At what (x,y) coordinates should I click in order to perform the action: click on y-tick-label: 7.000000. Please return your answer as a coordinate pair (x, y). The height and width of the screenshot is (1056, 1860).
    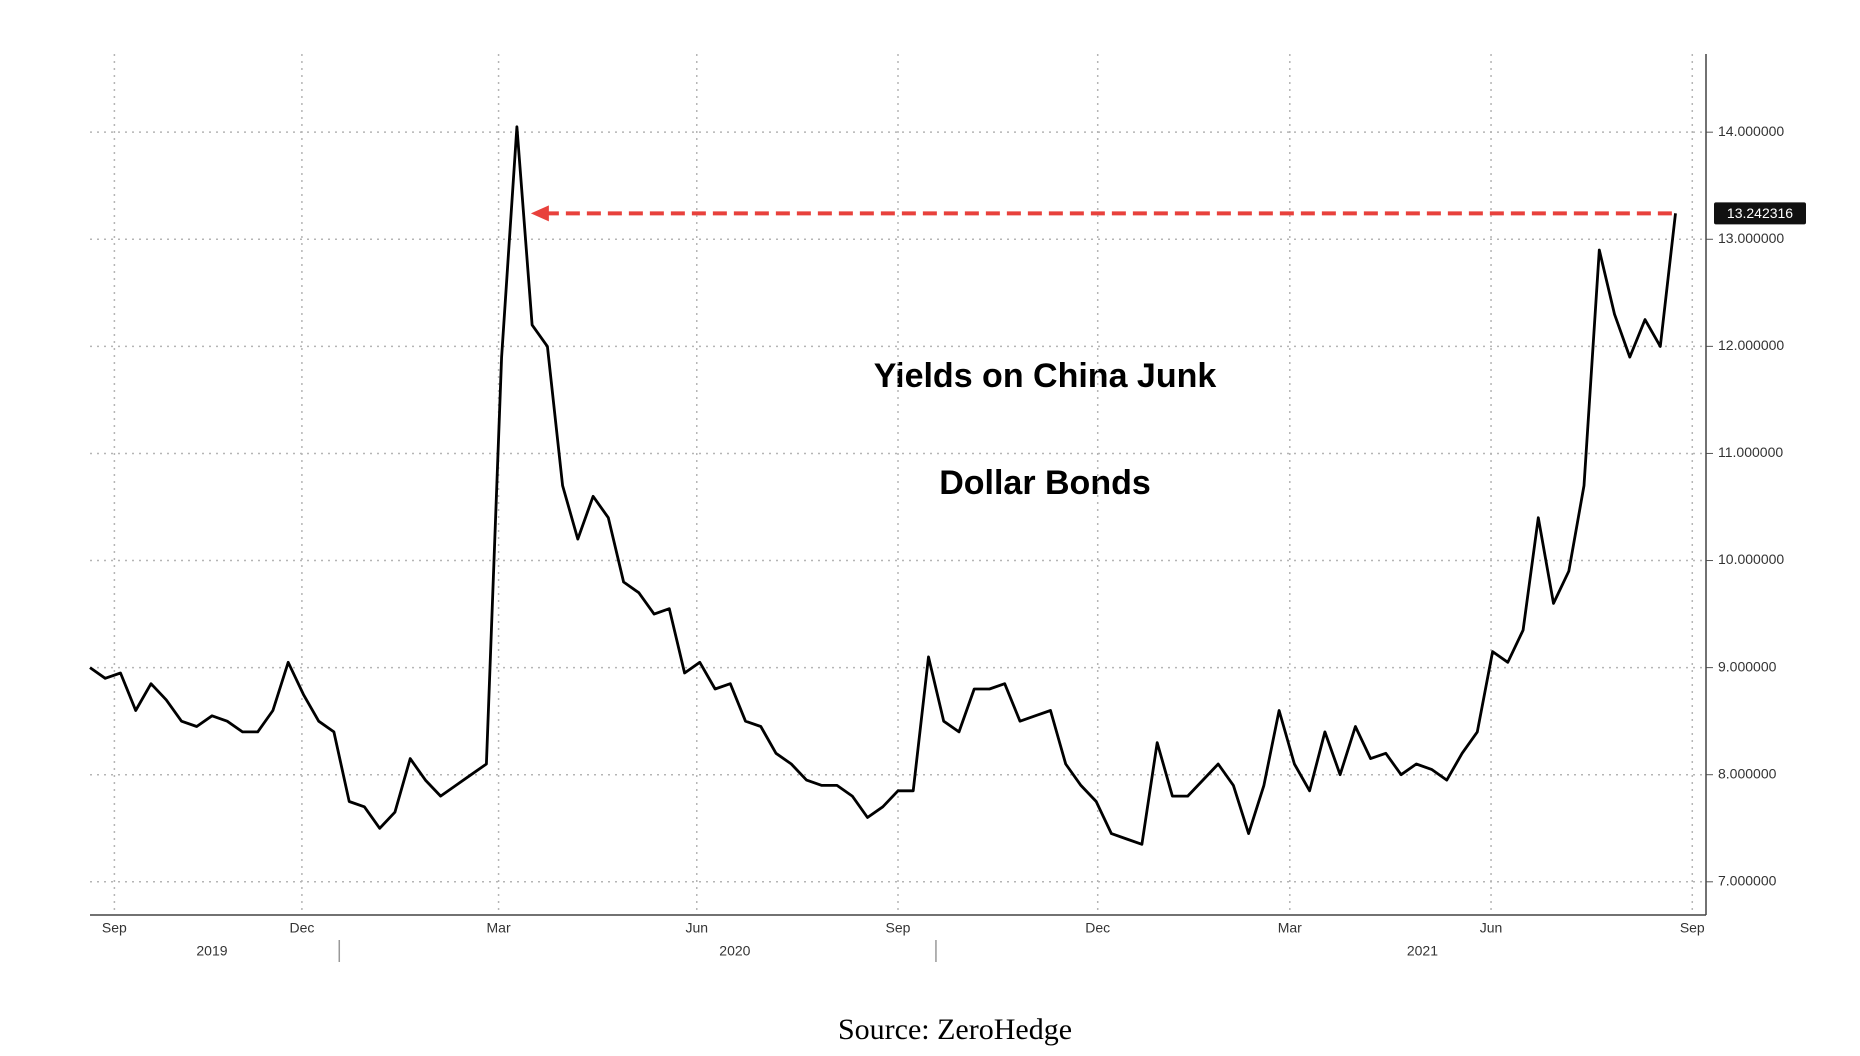
    Looking at the image, I should click on (1747, 881).